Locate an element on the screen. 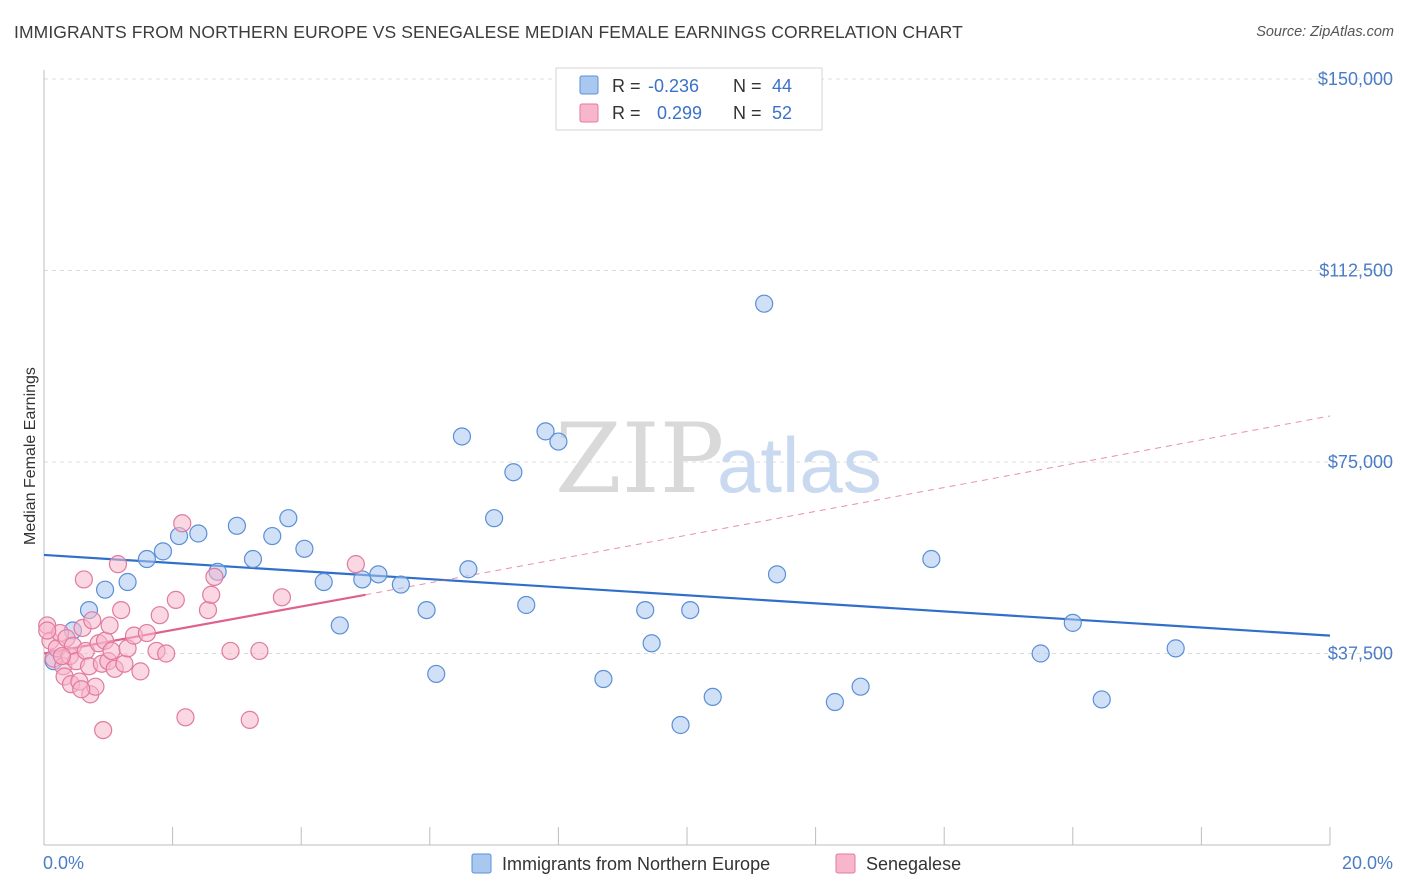  y-tick-label: $75,000 is located at coordinates (1360, 462).